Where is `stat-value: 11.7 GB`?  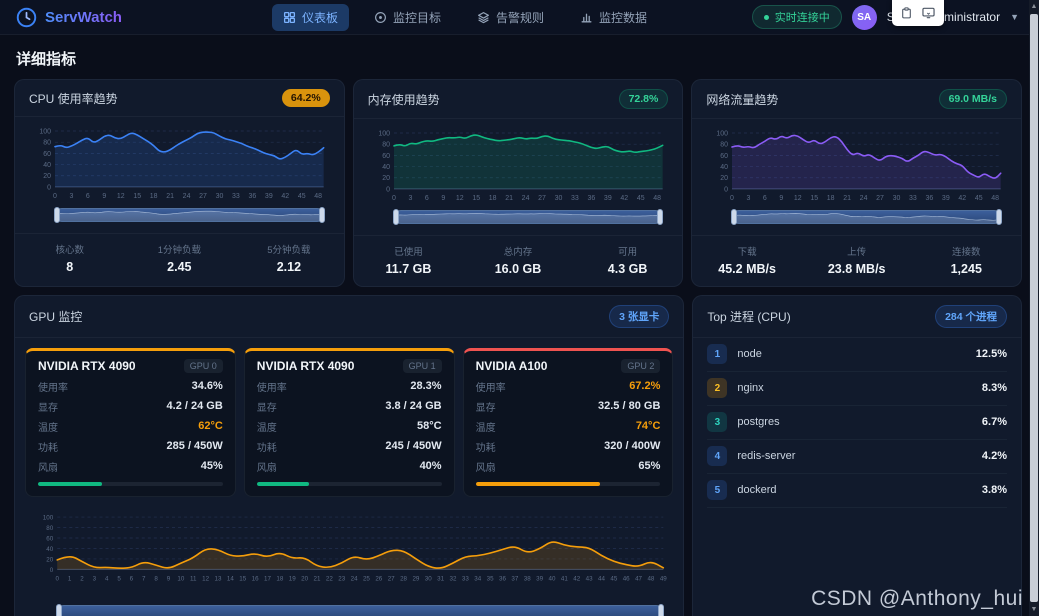
stat-value: 11.7 GB is located at coordinates (408, 268).